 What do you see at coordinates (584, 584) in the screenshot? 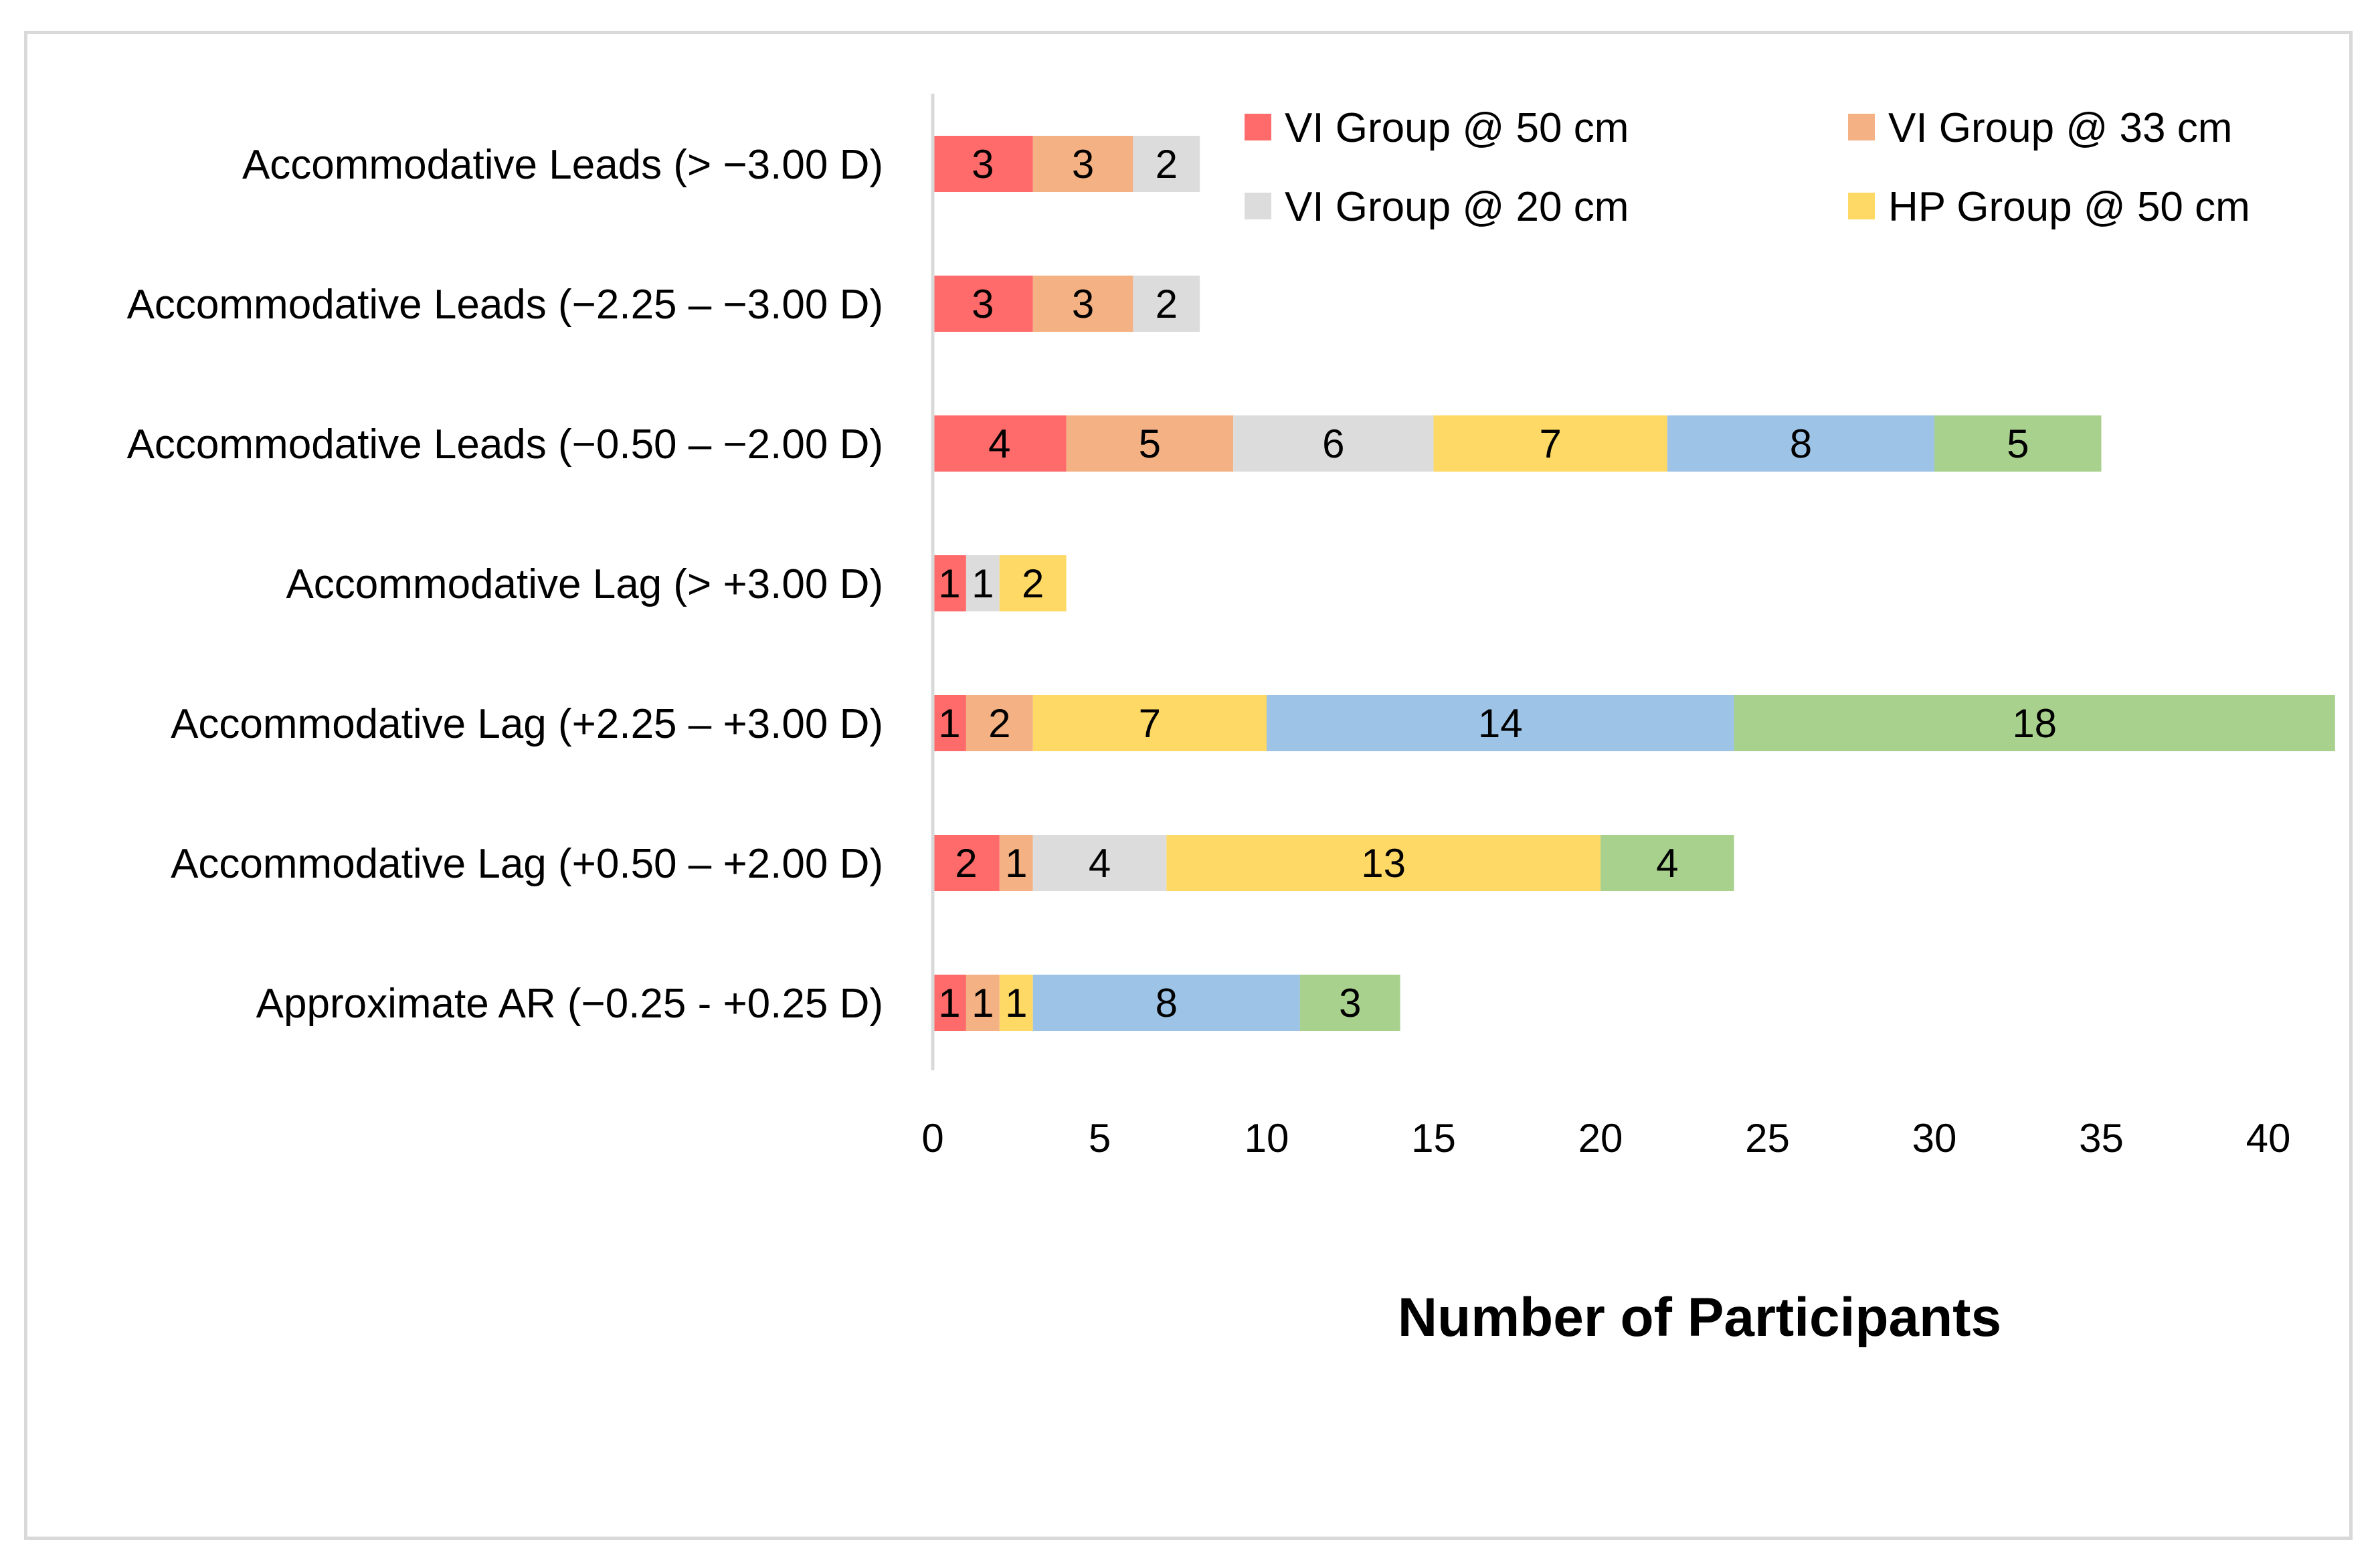
I see `category-label: Accommodative Lag (> +3.00 D)` at bounding box center [584, 584].